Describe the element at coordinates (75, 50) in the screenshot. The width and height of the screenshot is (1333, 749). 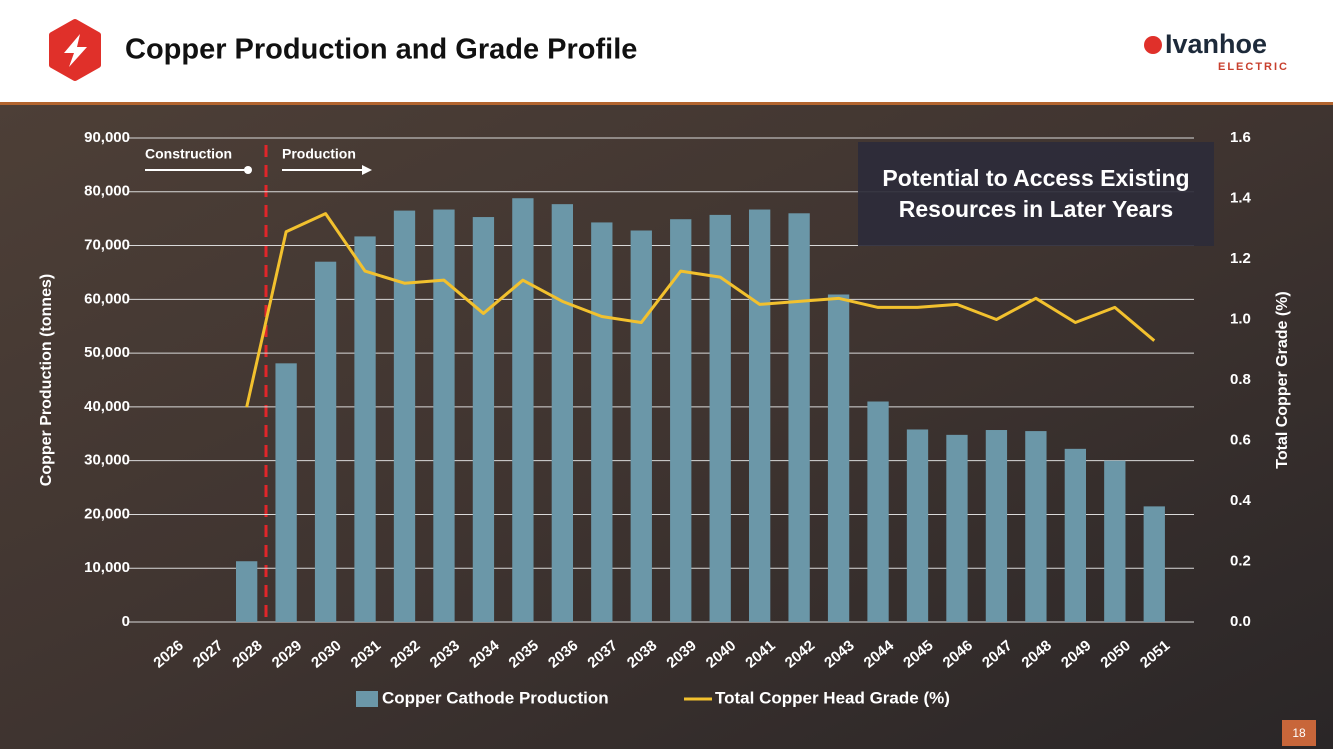
I see `logo-bolt` at that location.